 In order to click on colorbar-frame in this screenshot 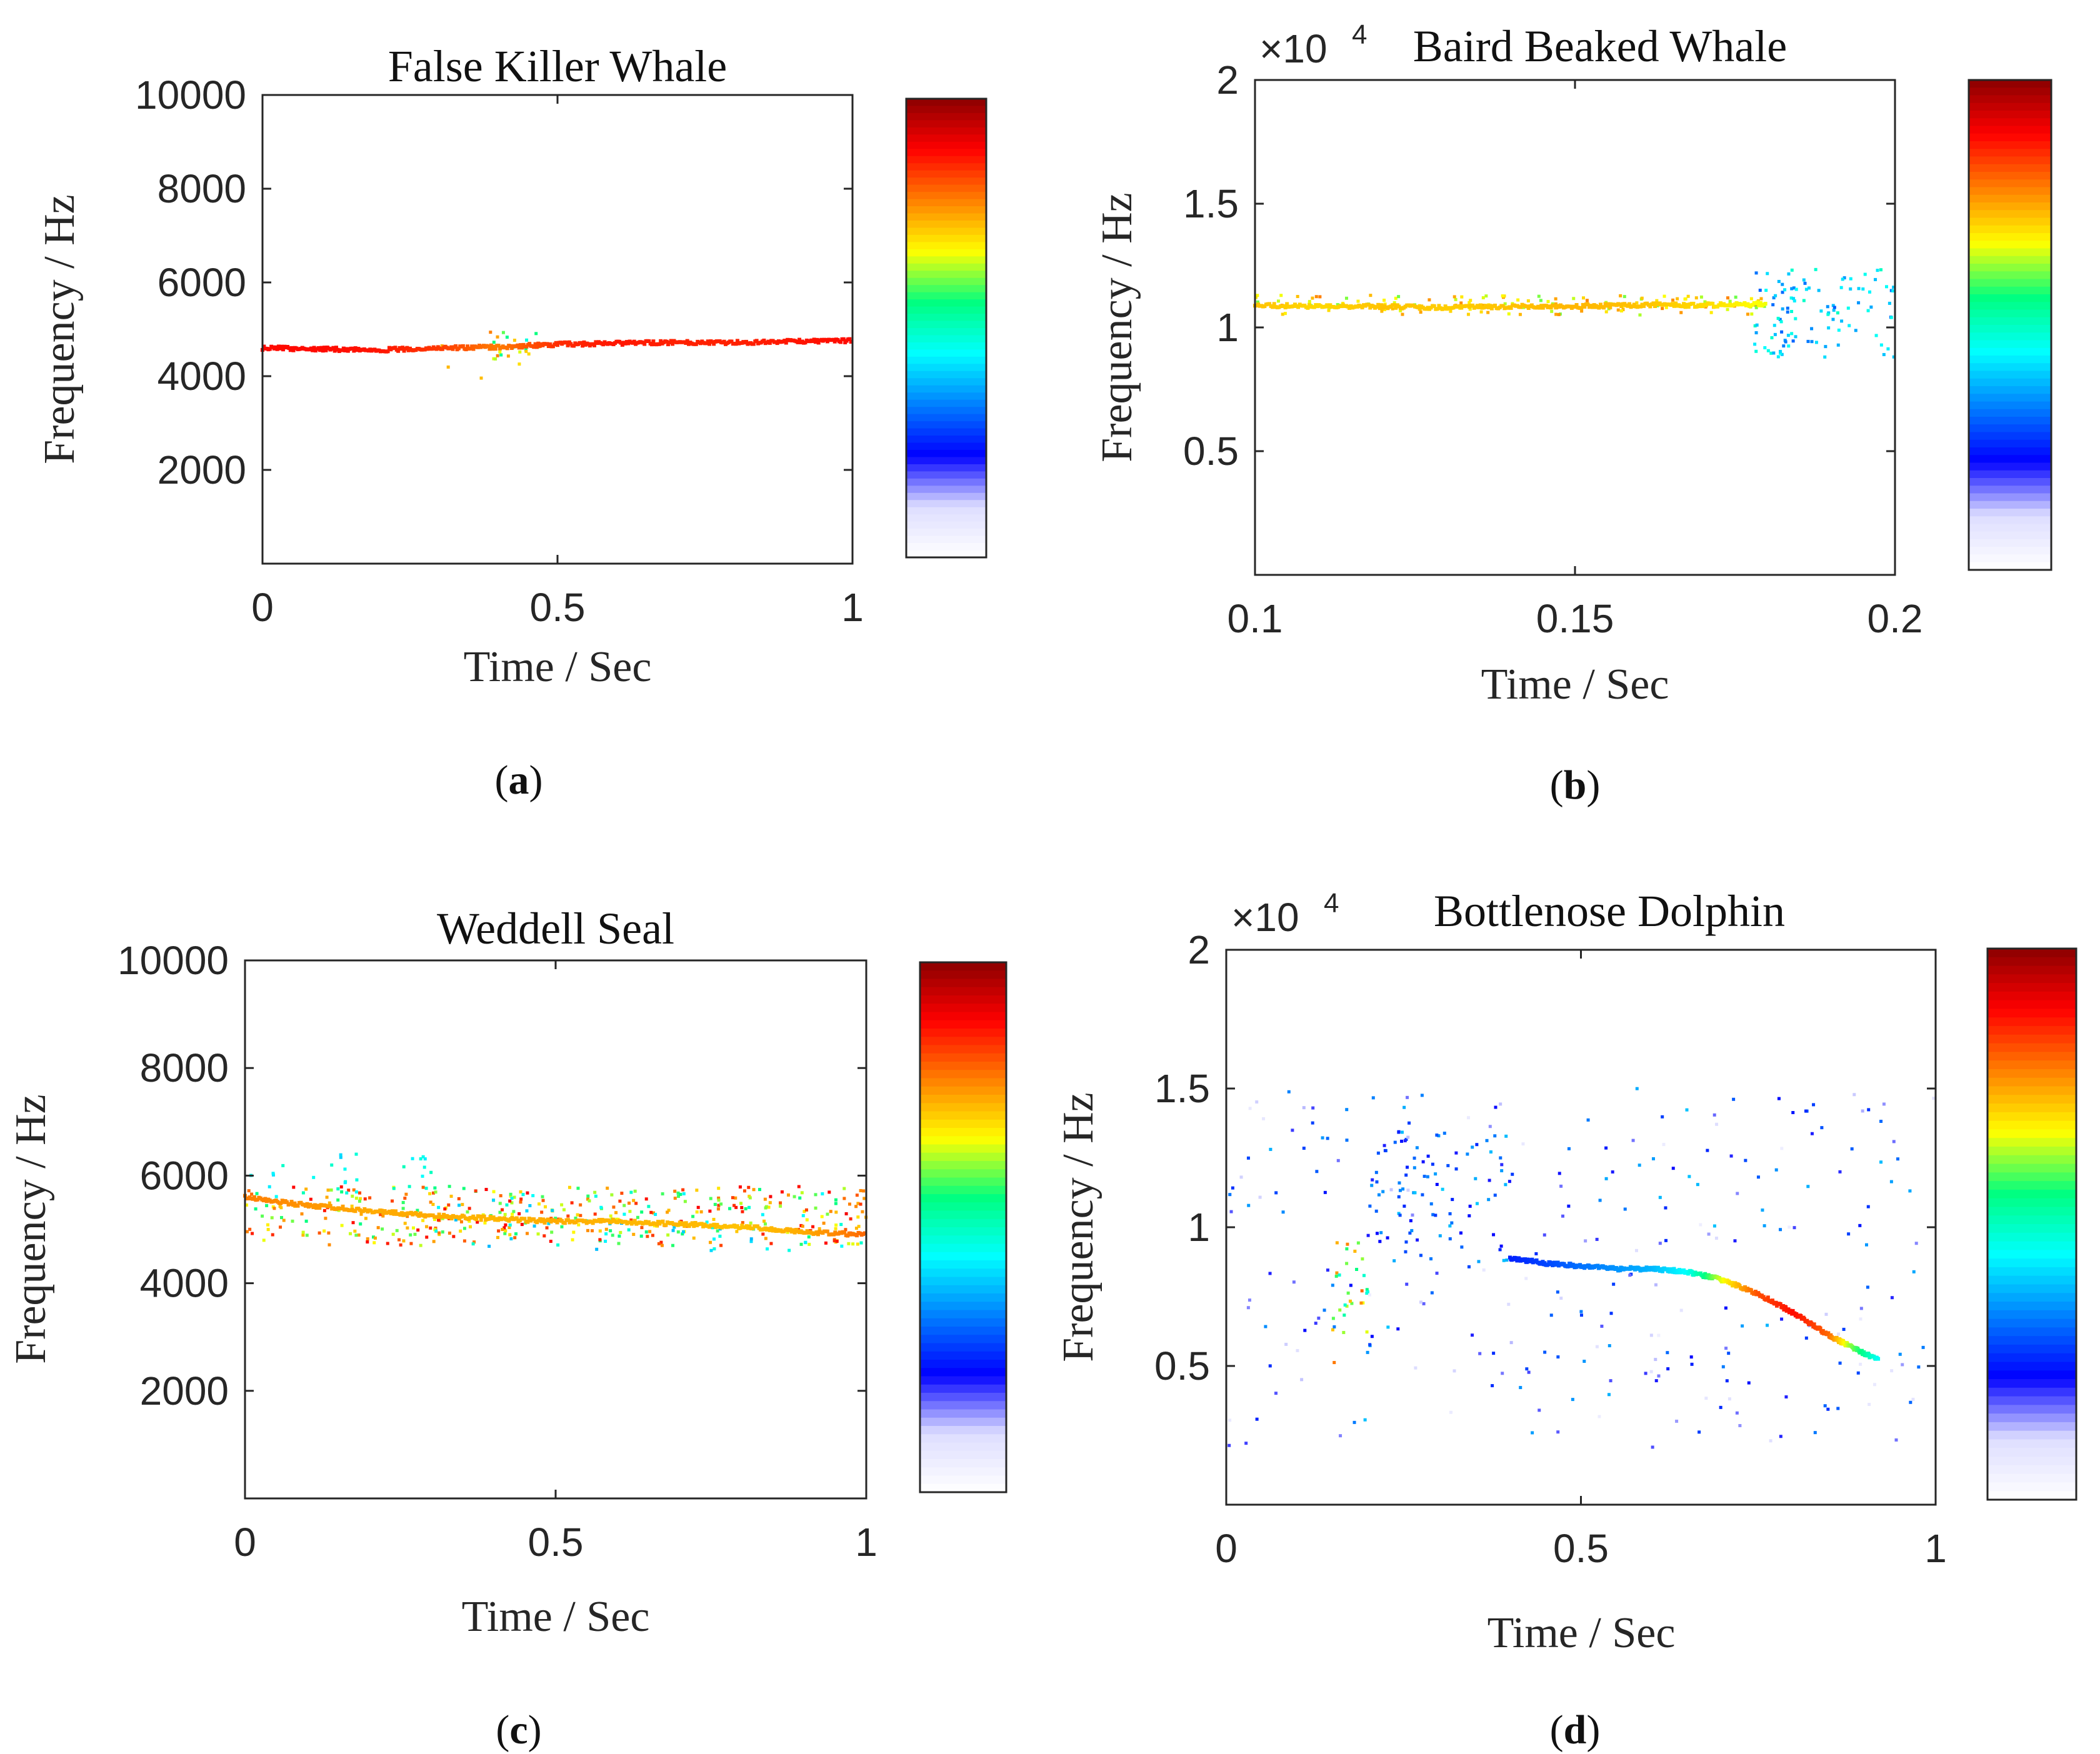, I will do `click(2010, 325)`.